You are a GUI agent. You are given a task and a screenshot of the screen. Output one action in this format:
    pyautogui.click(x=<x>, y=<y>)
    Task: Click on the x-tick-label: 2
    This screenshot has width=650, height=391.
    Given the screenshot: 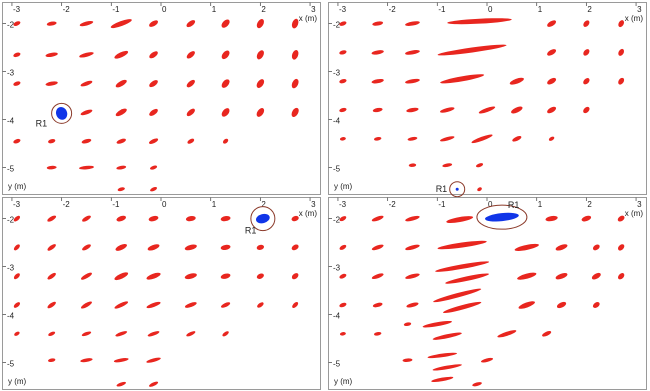 What is the action you would take?
    pyautogui.click(x=263, y=204)
    